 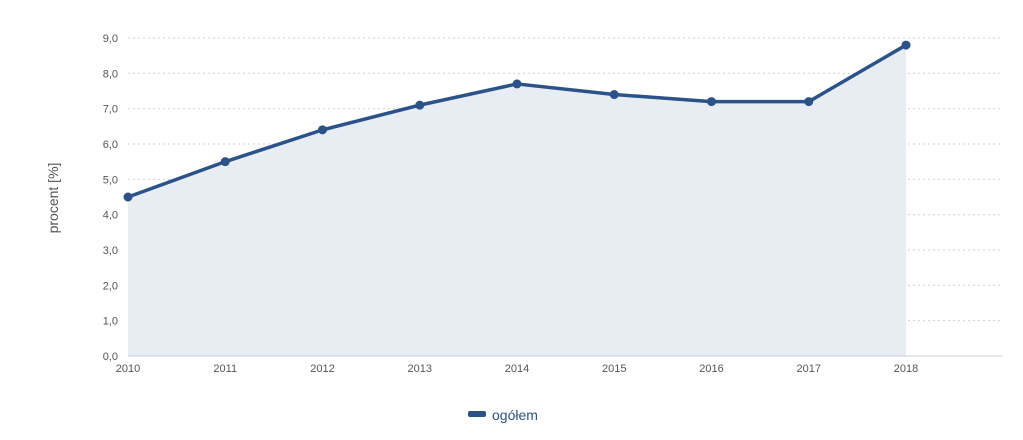 I want to click on data-point-2011, so click(x=225, y=162).